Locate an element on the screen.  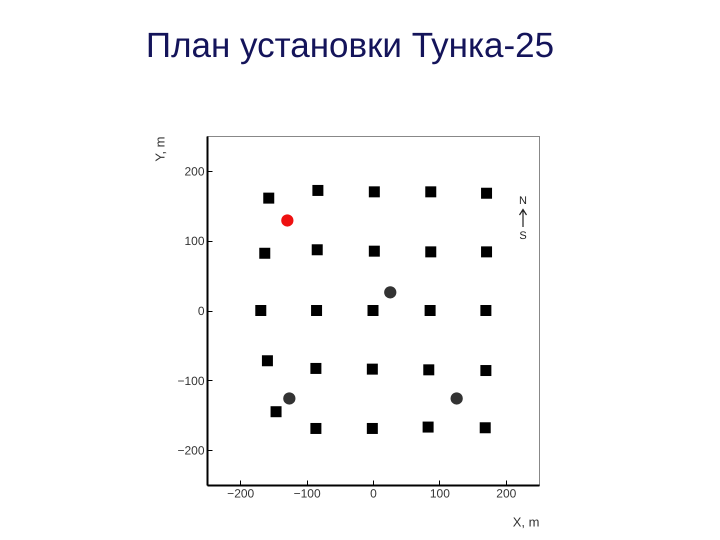
y-tick-label: 200 is located at coordinates (194, 171).